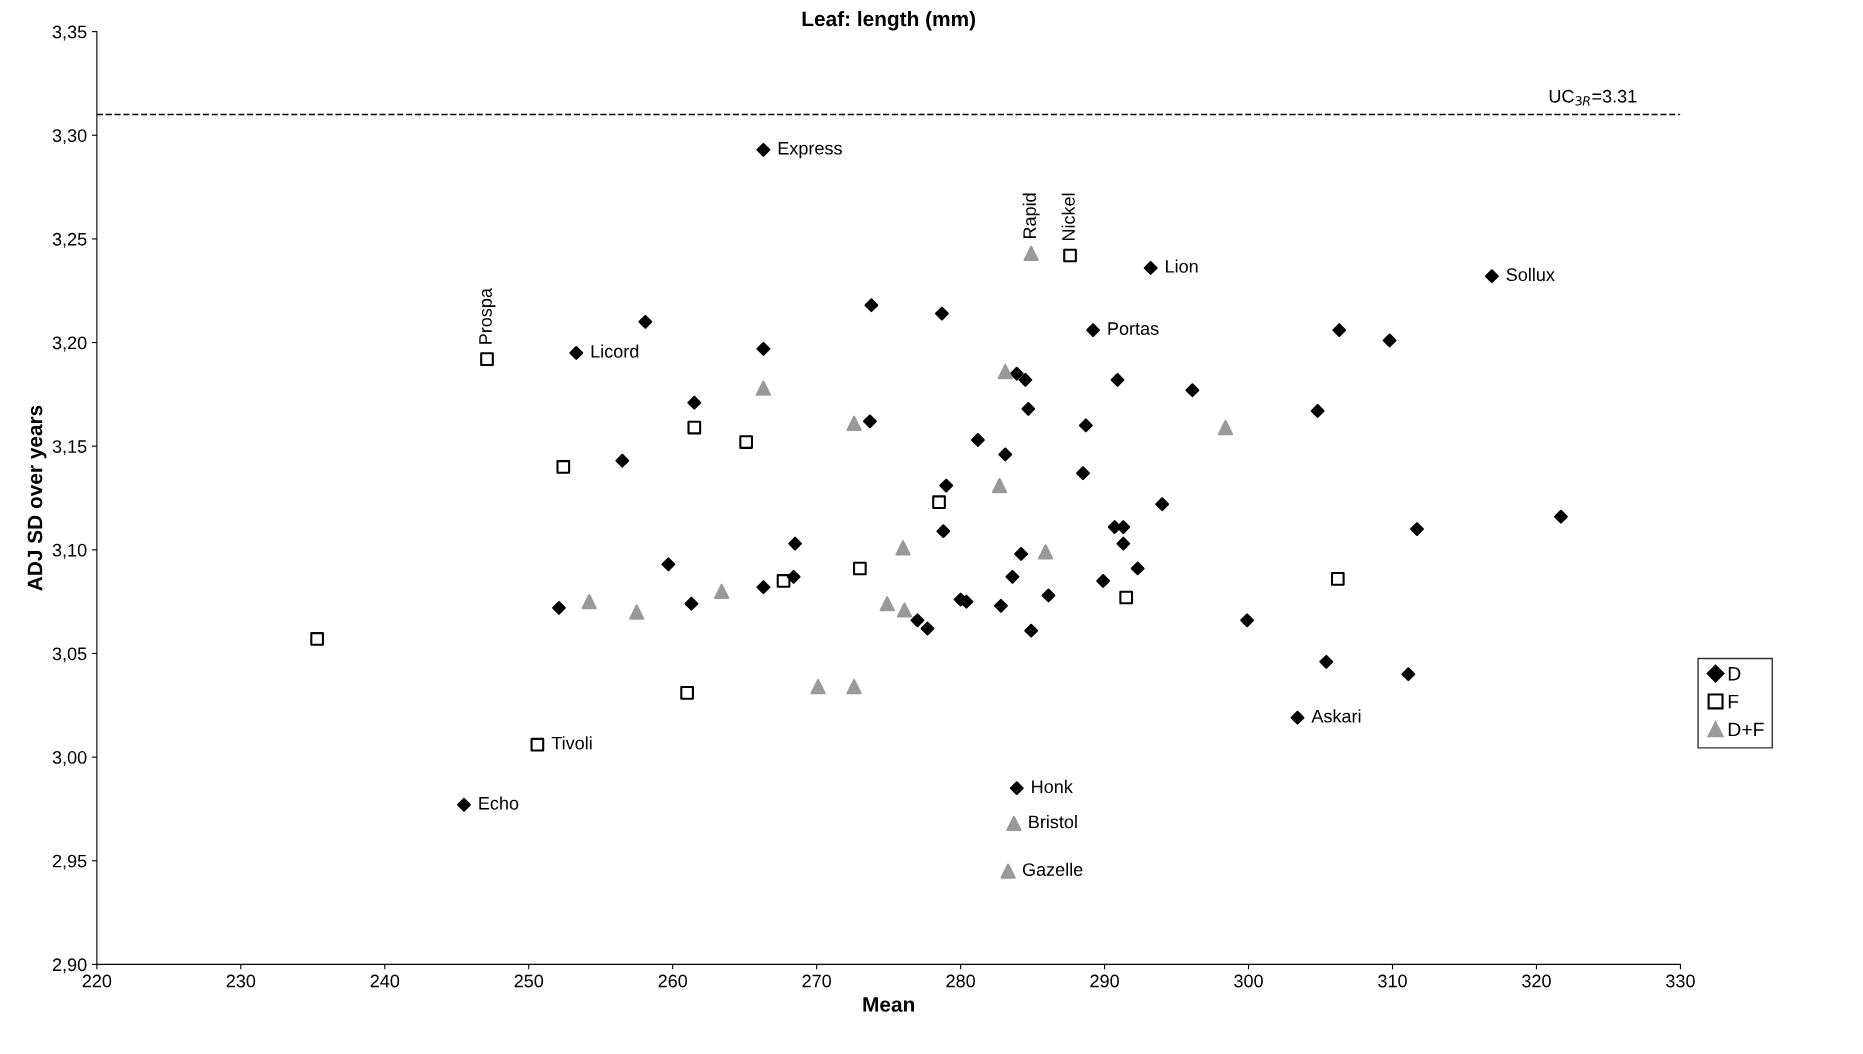 The width and height of the screenshot is (1863, 1054). What do you see at coordinates (487, 316) in the screenshot?
I see `annotation: Prospa` at bounding box center [487, 316].